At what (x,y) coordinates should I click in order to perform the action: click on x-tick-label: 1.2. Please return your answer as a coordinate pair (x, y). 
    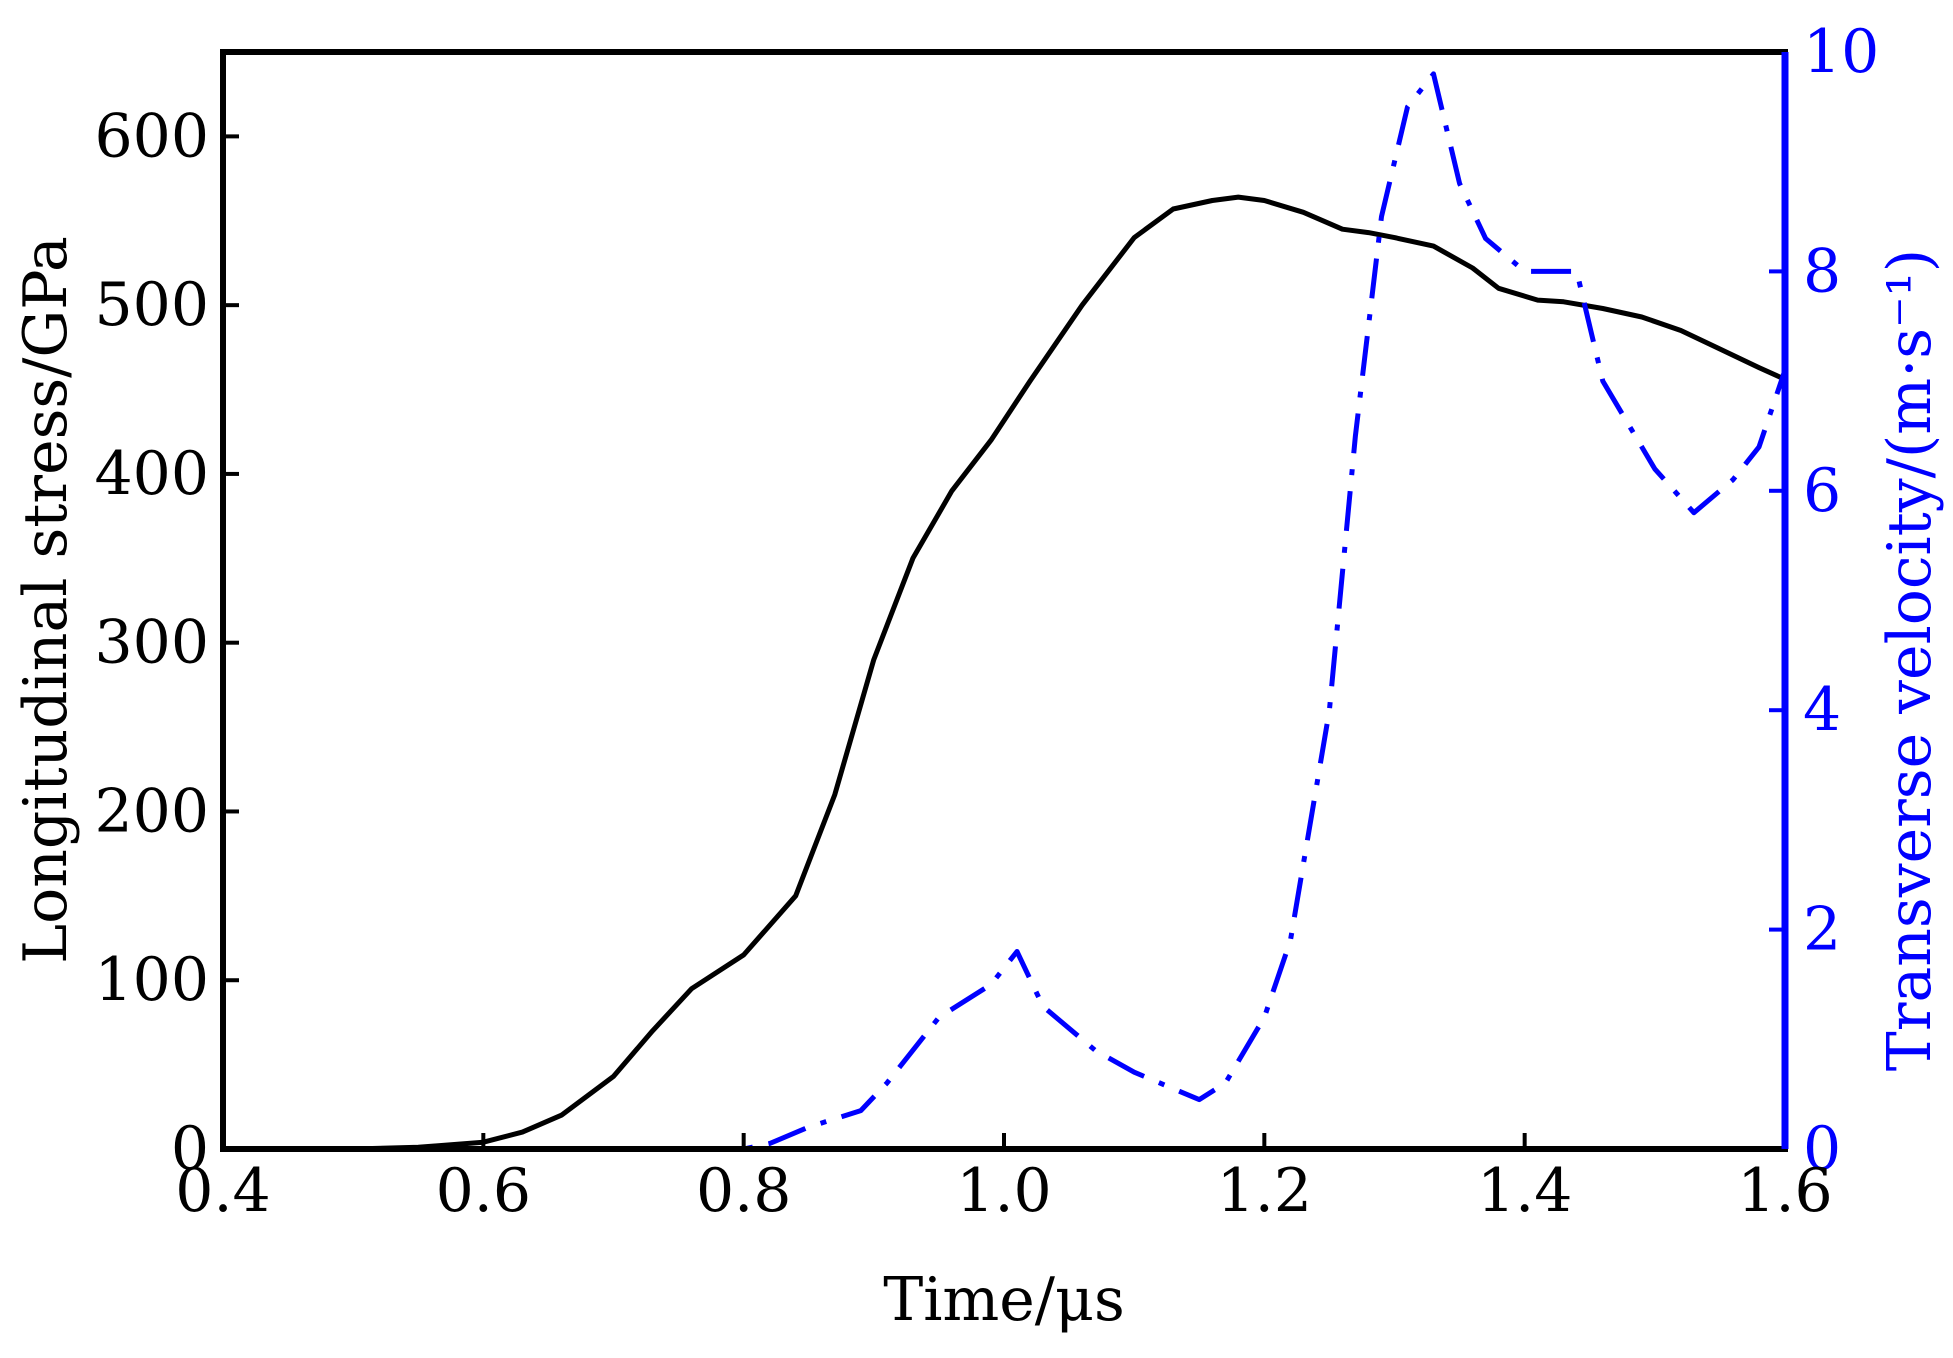
    Looking at the image, I should click on (1264, 1191).